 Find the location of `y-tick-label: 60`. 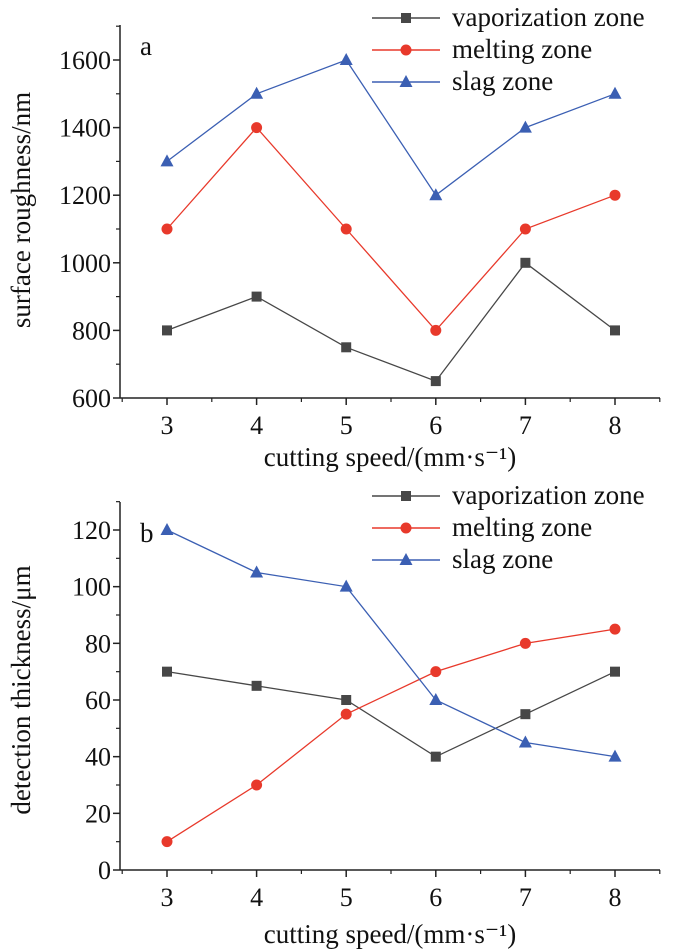

y-tick-label: 60 is located at coordinates (98, 700).